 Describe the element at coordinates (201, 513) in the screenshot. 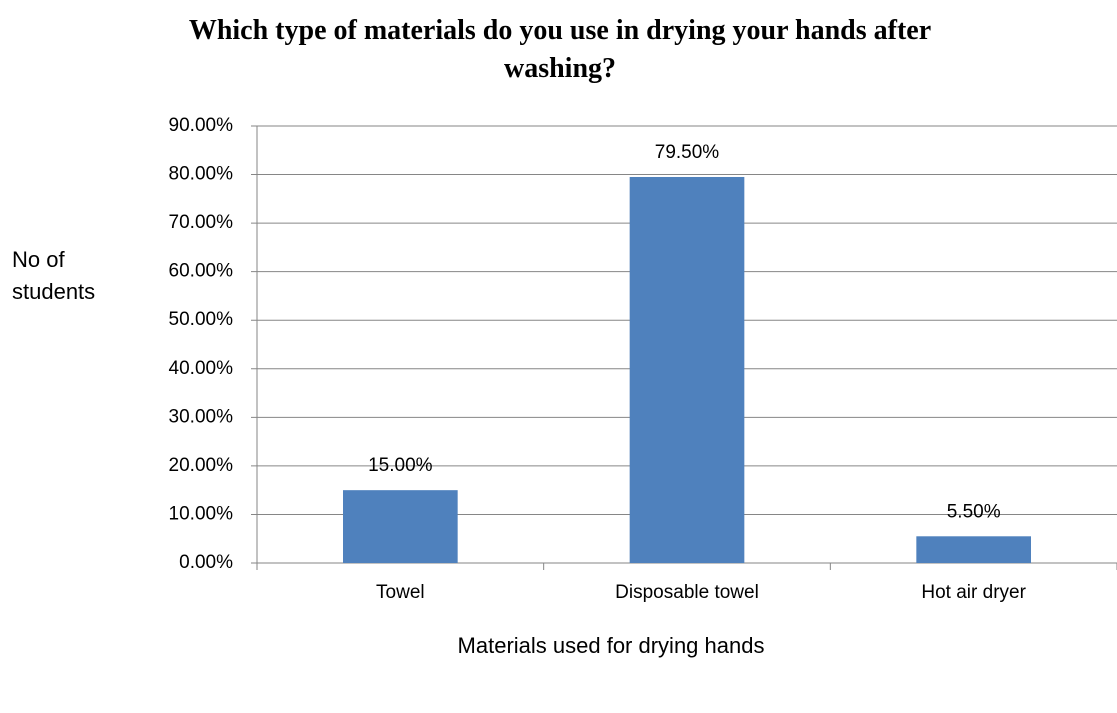

I see `y-tick-label: 10.00%` at that location.